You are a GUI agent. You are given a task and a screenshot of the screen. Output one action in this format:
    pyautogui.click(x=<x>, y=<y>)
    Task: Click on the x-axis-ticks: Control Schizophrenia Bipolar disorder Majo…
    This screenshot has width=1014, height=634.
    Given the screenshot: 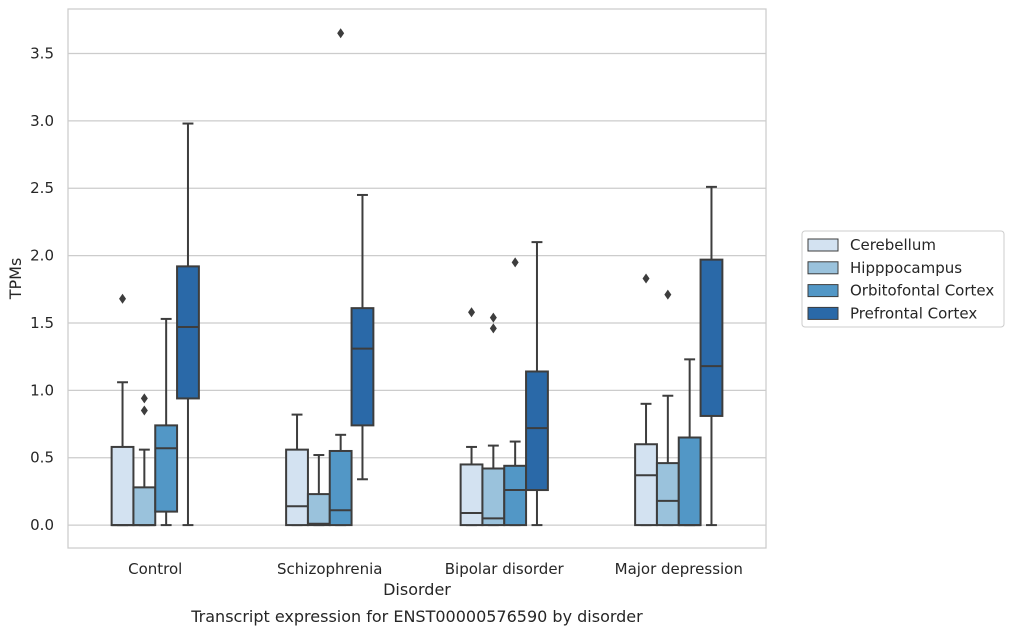 What is the action you would take?
    pyautogui.click(x=435, y=569)
    